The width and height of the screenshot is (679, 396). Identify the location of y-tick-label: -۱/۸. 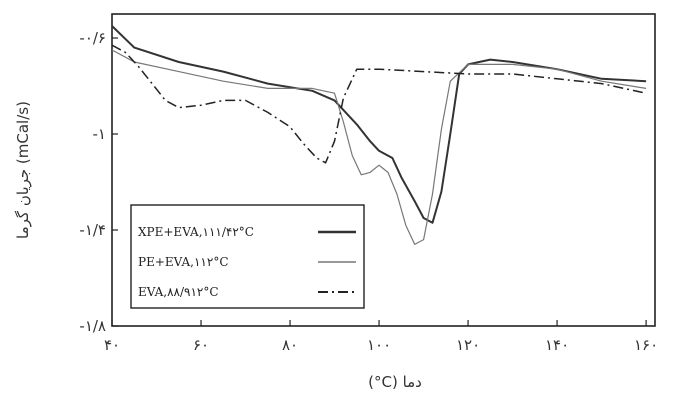
(92, 326).